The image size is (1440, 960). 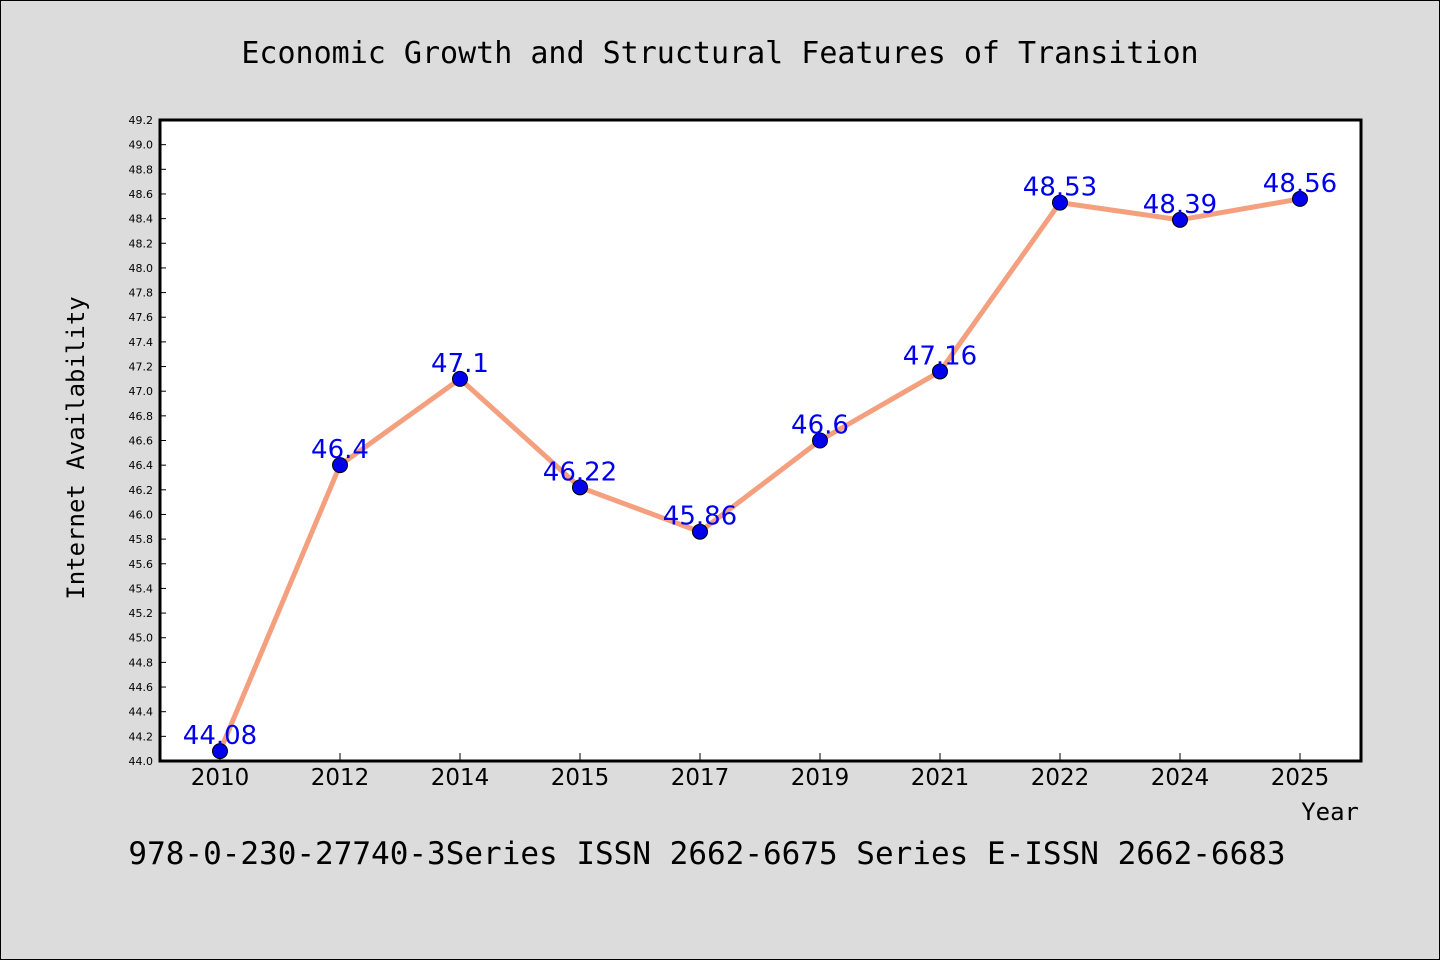 What do you see at coordinates (141, 194) in the screenshot?
I see `y-tick-label: 48.6` at bounding box center [141, 194].